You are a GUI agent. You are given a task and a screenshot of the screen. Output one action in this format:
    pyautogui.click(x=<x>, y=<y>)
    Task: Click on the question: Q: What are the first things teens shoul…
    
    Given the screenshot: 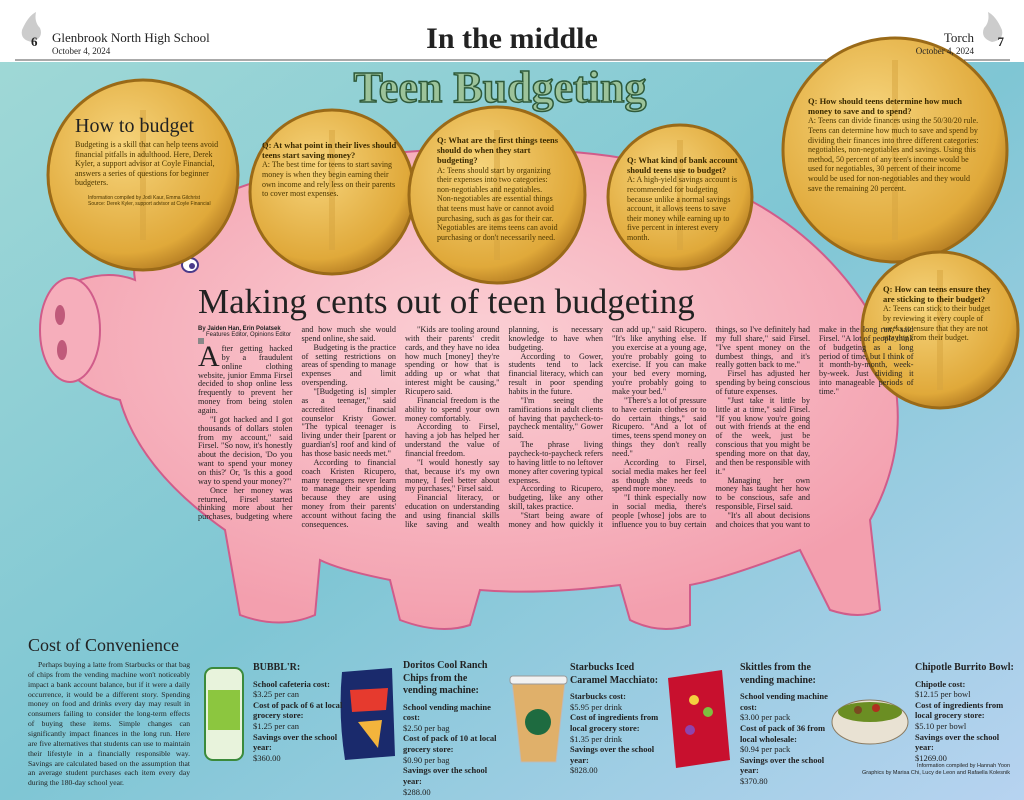 What is the action you would take?
    pyautogui.click(x=498, y=150)
    